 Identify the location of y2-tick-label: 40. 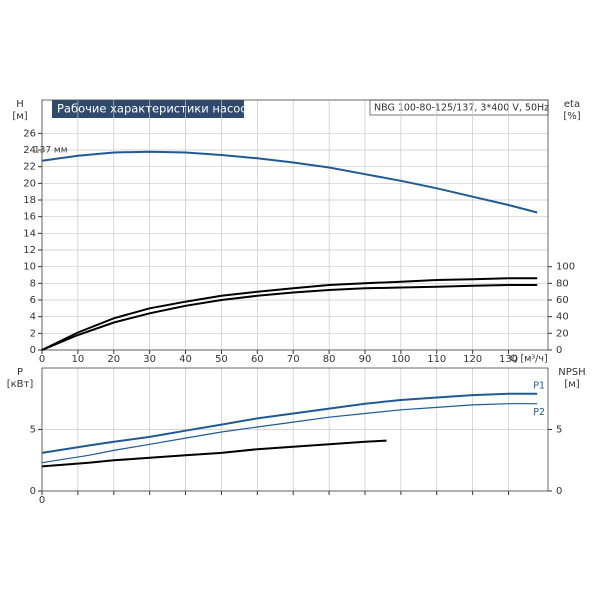
(562, 317).